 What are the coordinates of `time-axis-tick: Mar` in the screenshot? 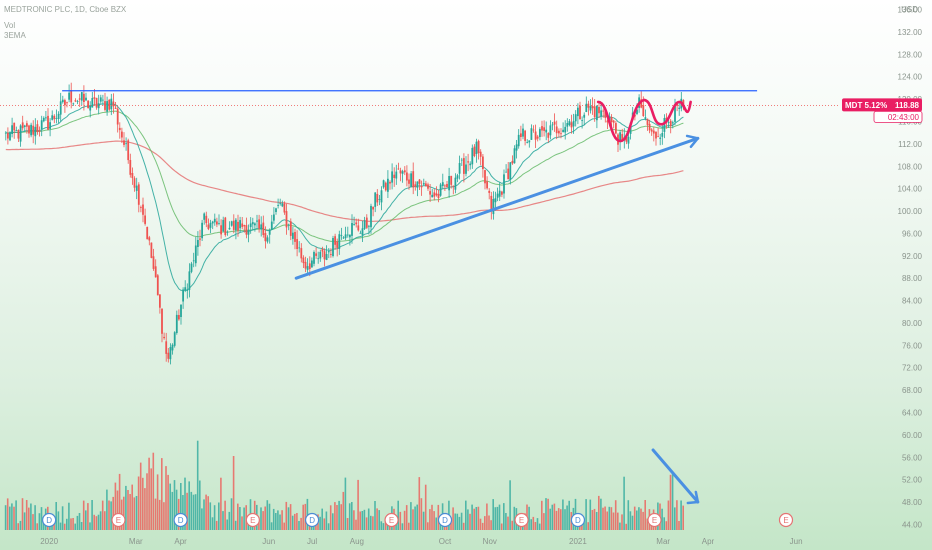 It's located at (663, 541).